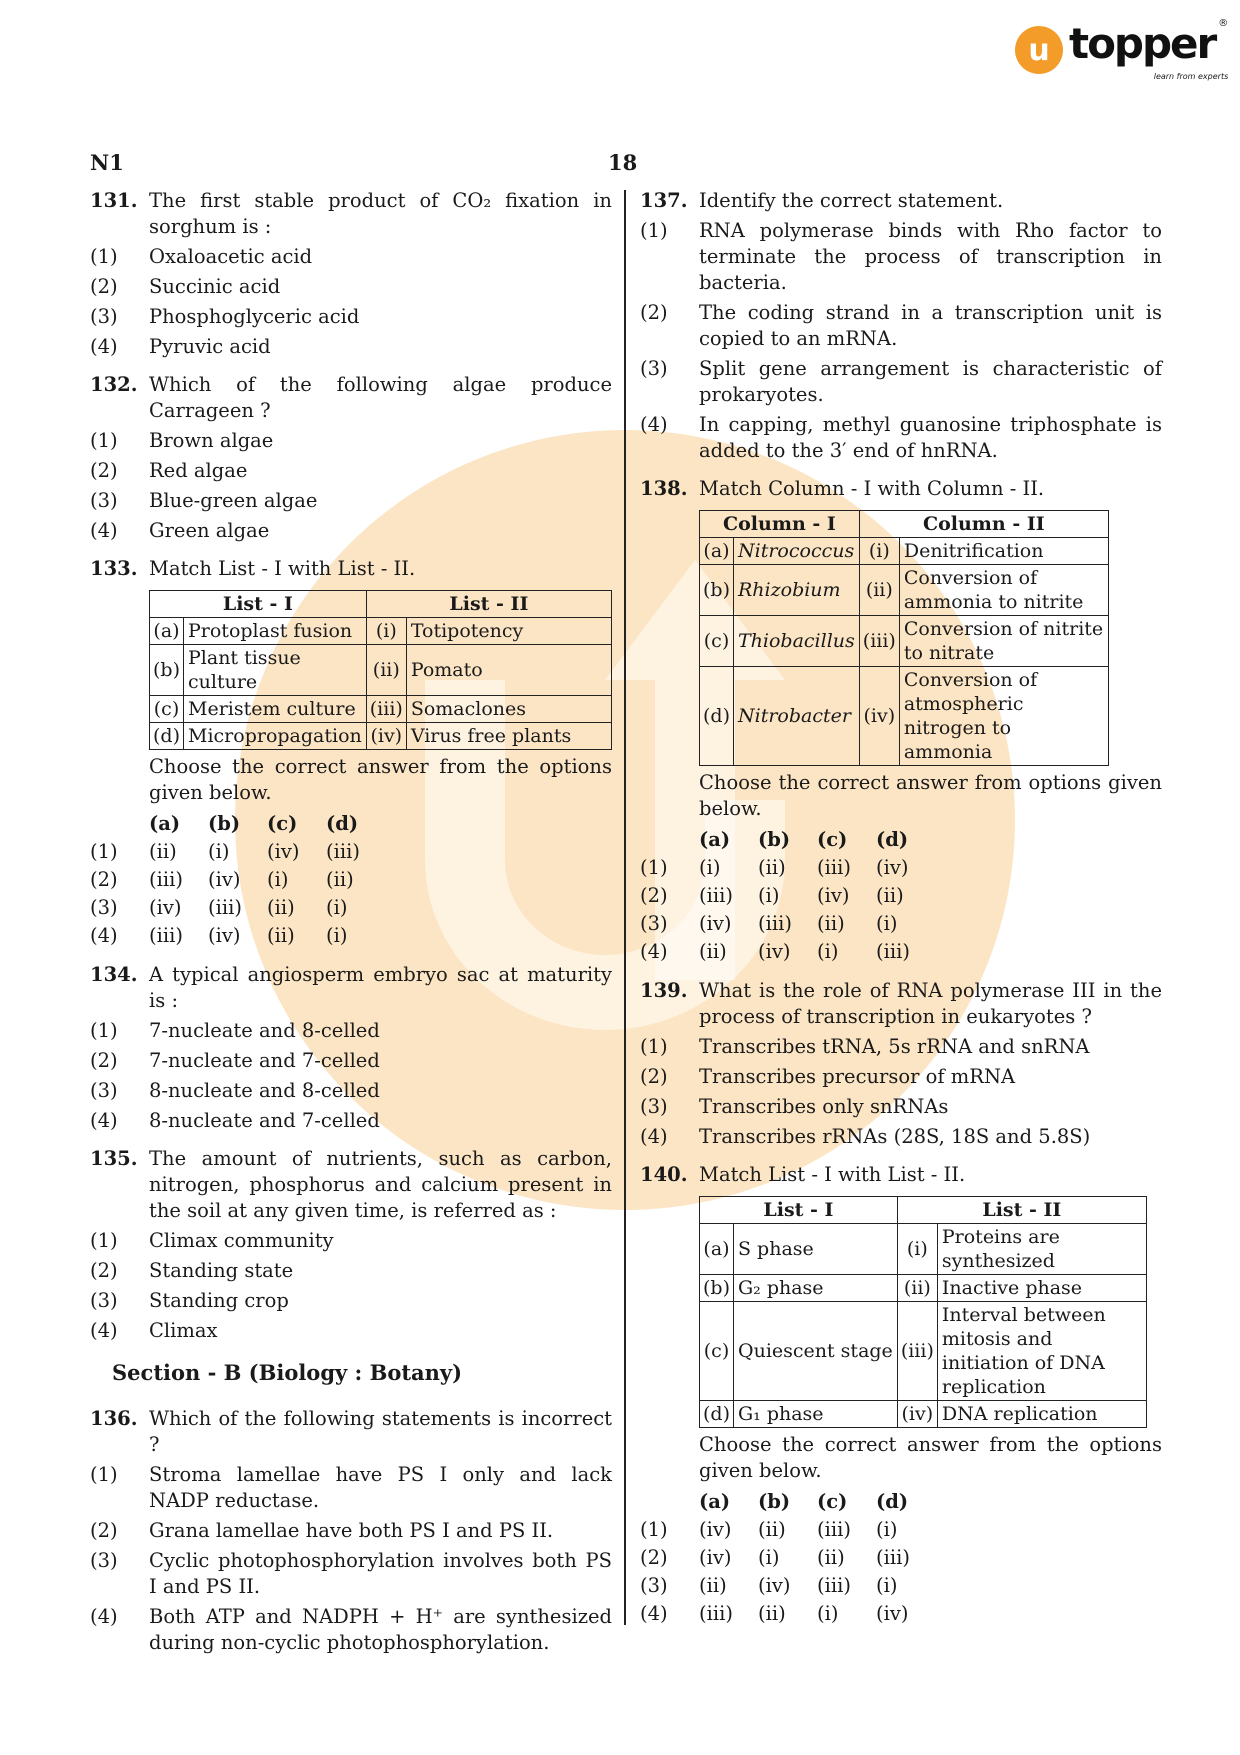 The width and height of the screenshot is (1240, 1755). I want to click on answer-column-header: (c), so click(282, 823).